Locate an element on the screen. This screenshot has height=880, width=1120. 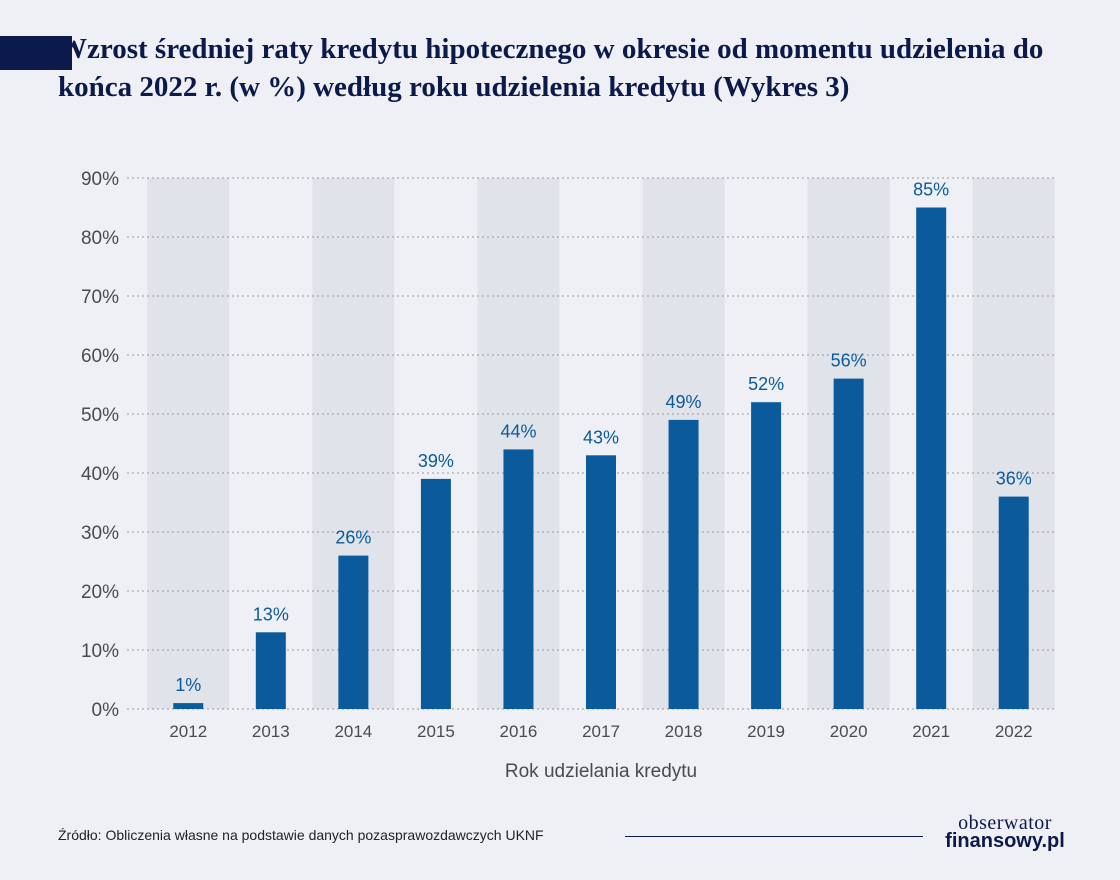
x-axis-title: Rok udzielania kredytu is located at coordinates (601, 771).